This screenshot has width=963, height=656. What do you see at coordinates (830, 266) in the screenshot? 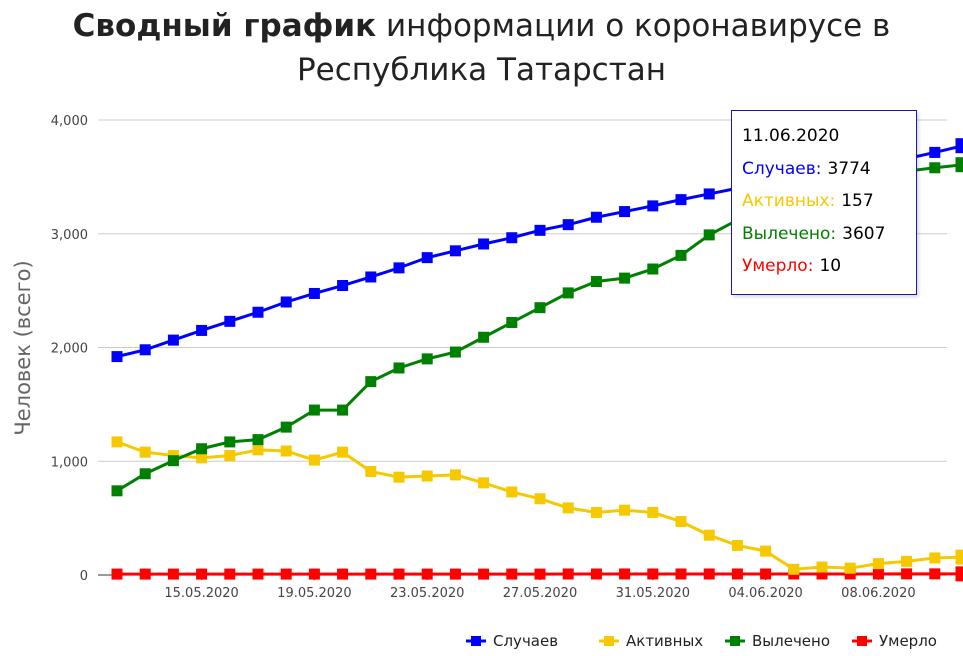
I see `tooltip-deaths-value: 10` at bounding box center [830, 266].